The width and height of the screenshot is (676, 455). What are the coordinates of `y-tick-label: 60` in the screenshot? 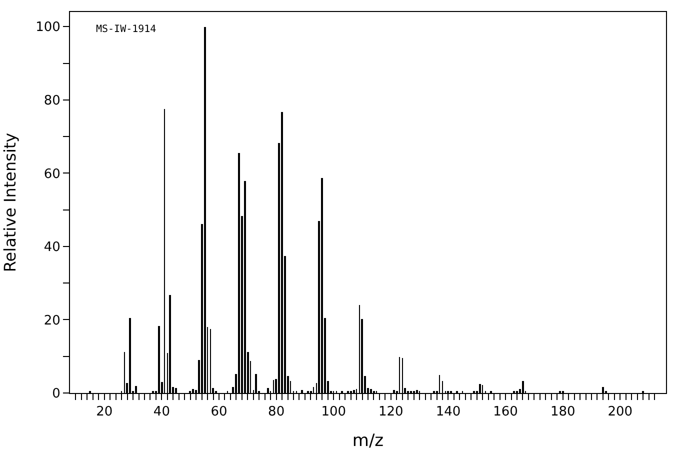 It's located at (52, 174).